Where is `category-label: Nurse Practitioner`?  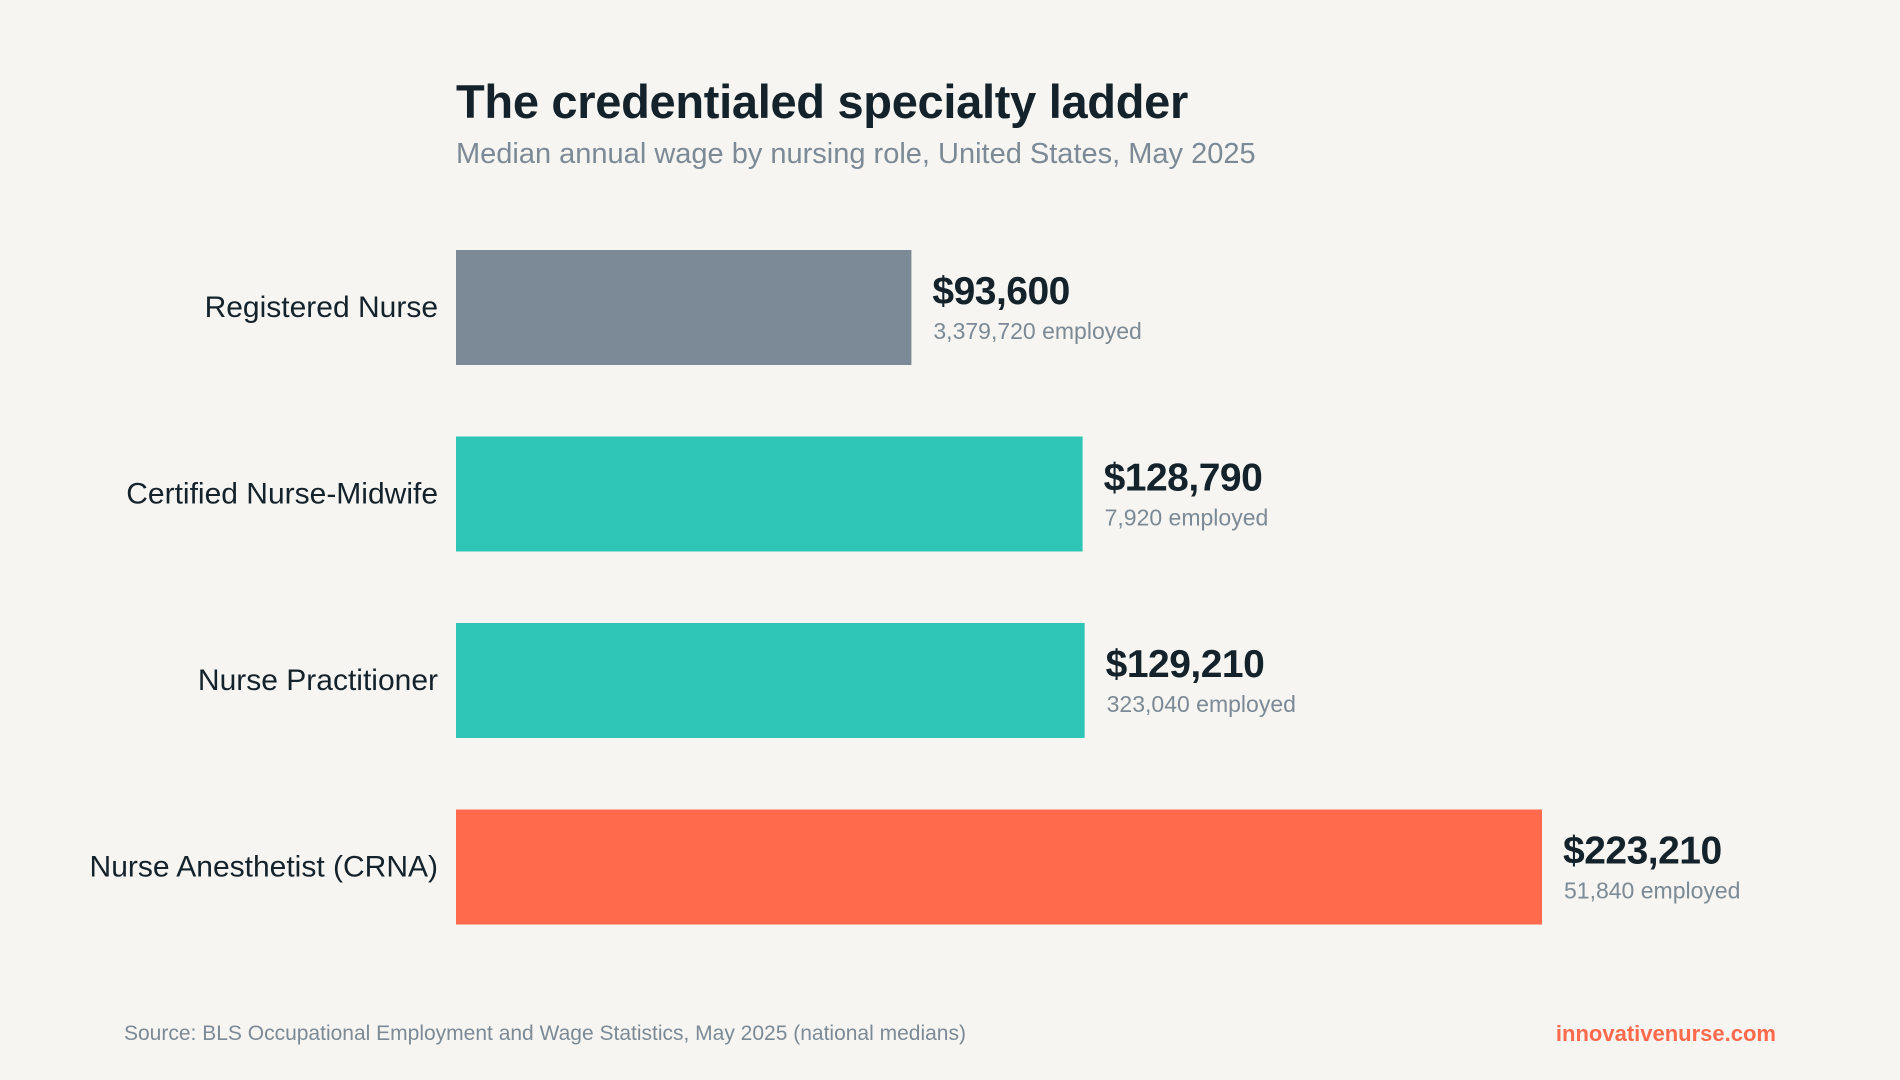
category-label: Nurse Practitioner is located at coordinates (318, 680).